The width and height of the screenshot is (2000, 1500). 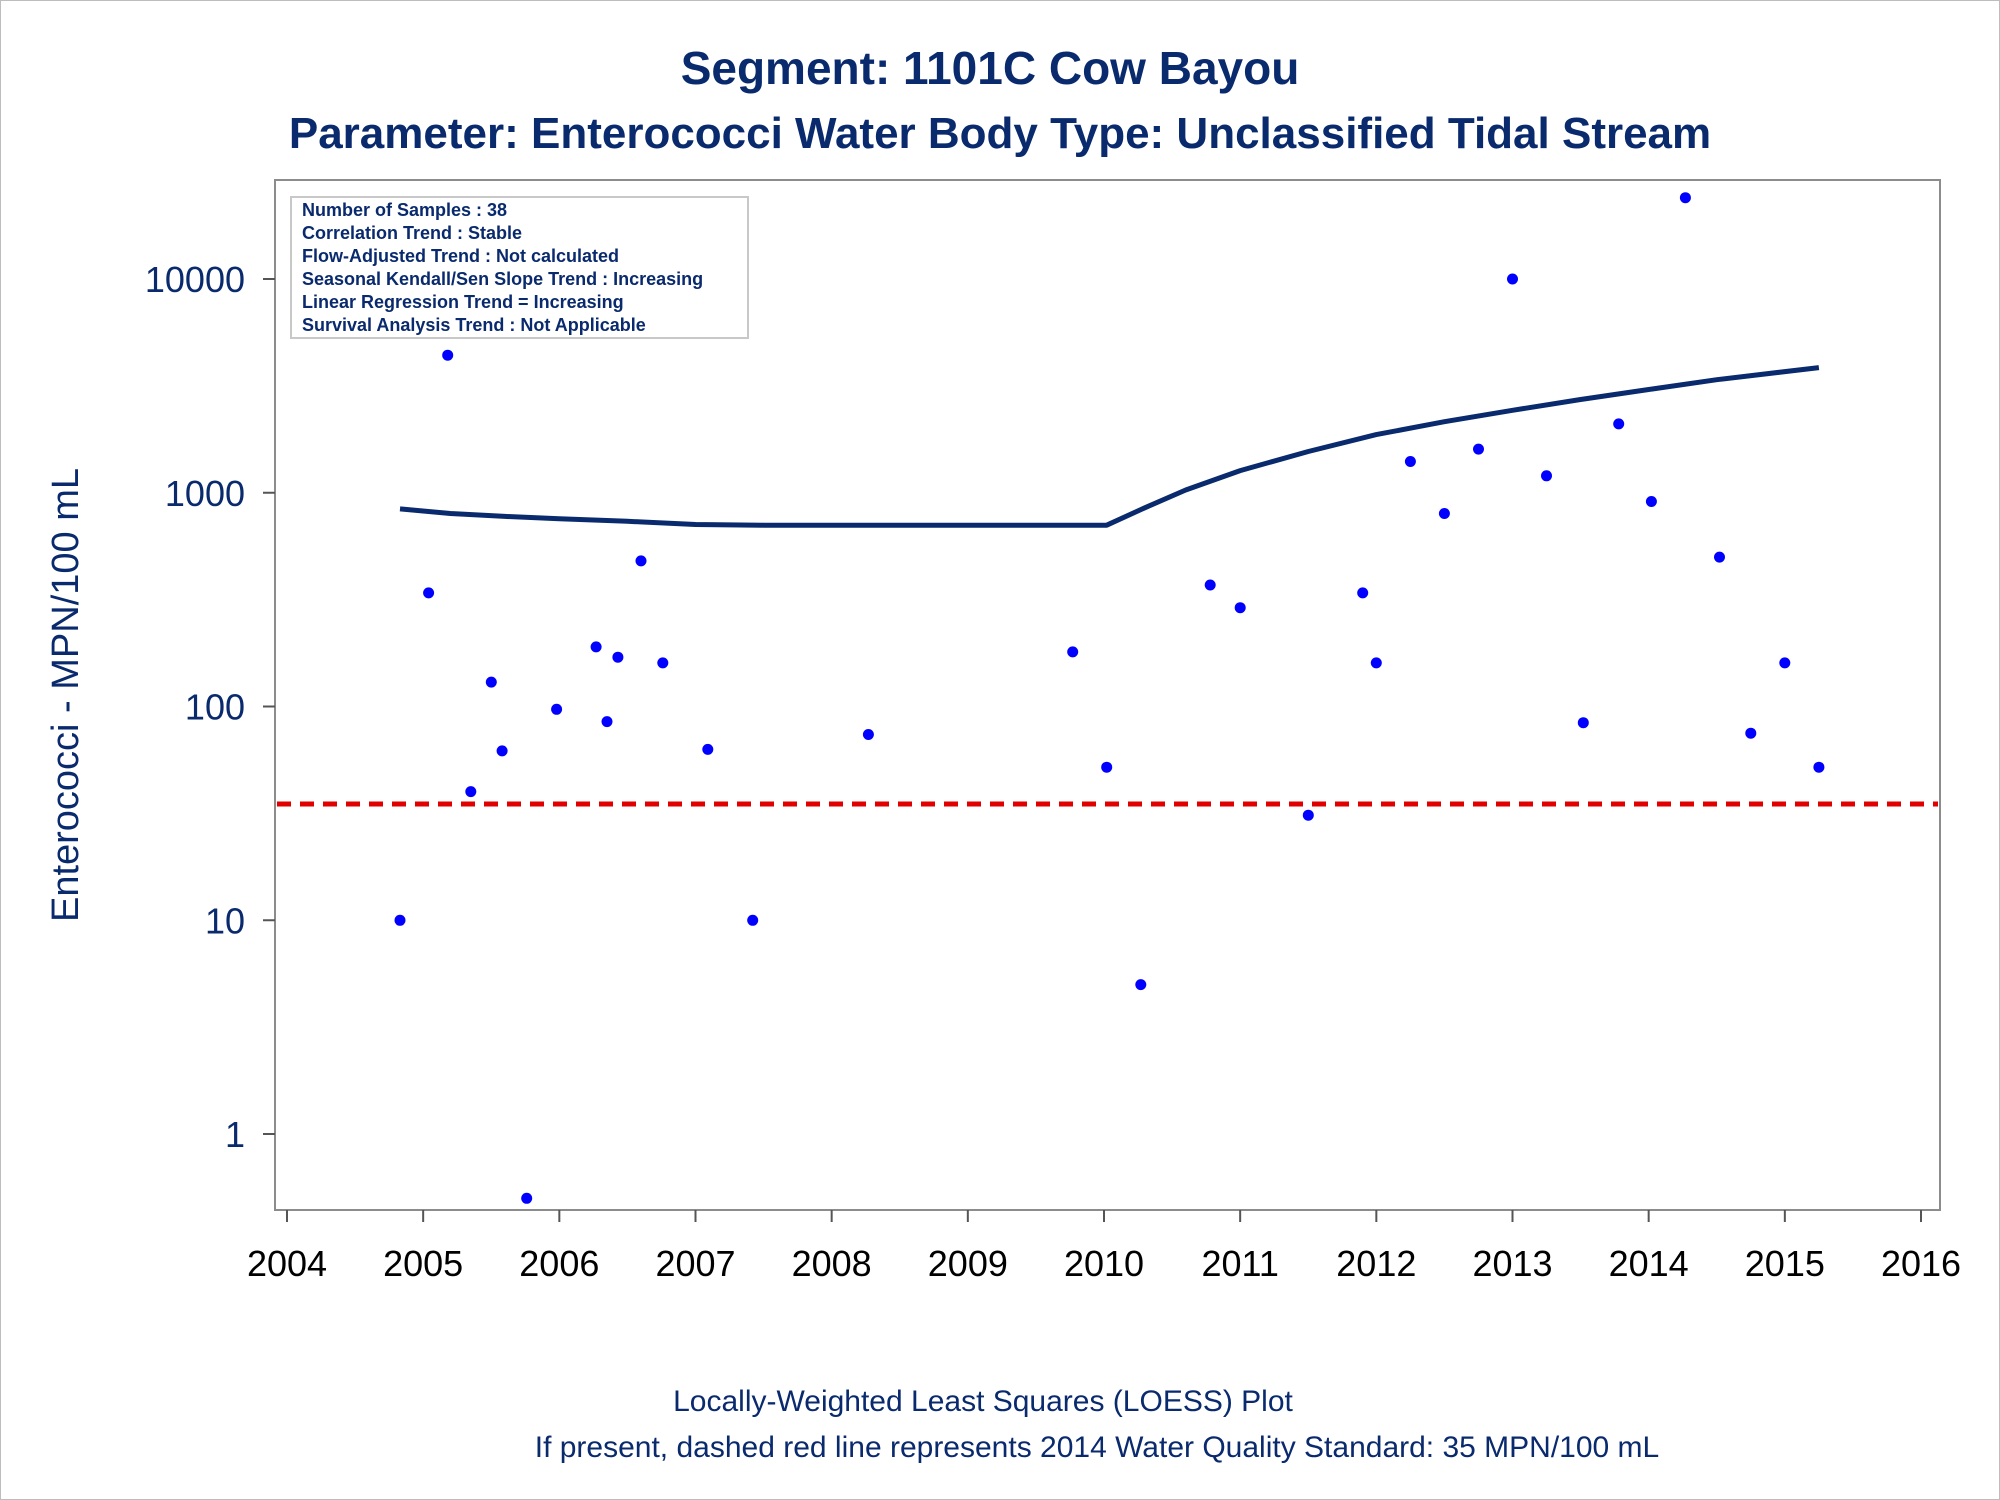 What do you see at coordinates (66, 695) in the screenshot?
I see `y-axis-label: Enterococci - MPN/100 mL` at bounding box center [66, 695].